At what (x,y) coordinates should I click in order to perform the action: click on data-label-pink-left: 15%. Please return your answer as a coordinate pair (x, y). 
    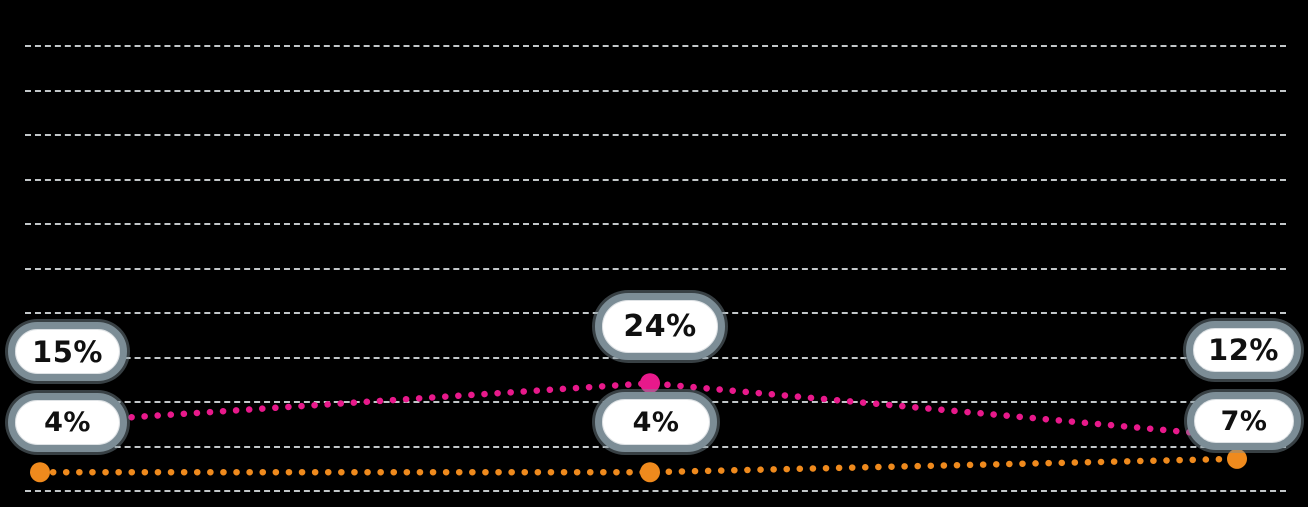
    Looking at the image, I should click on (67, 351).